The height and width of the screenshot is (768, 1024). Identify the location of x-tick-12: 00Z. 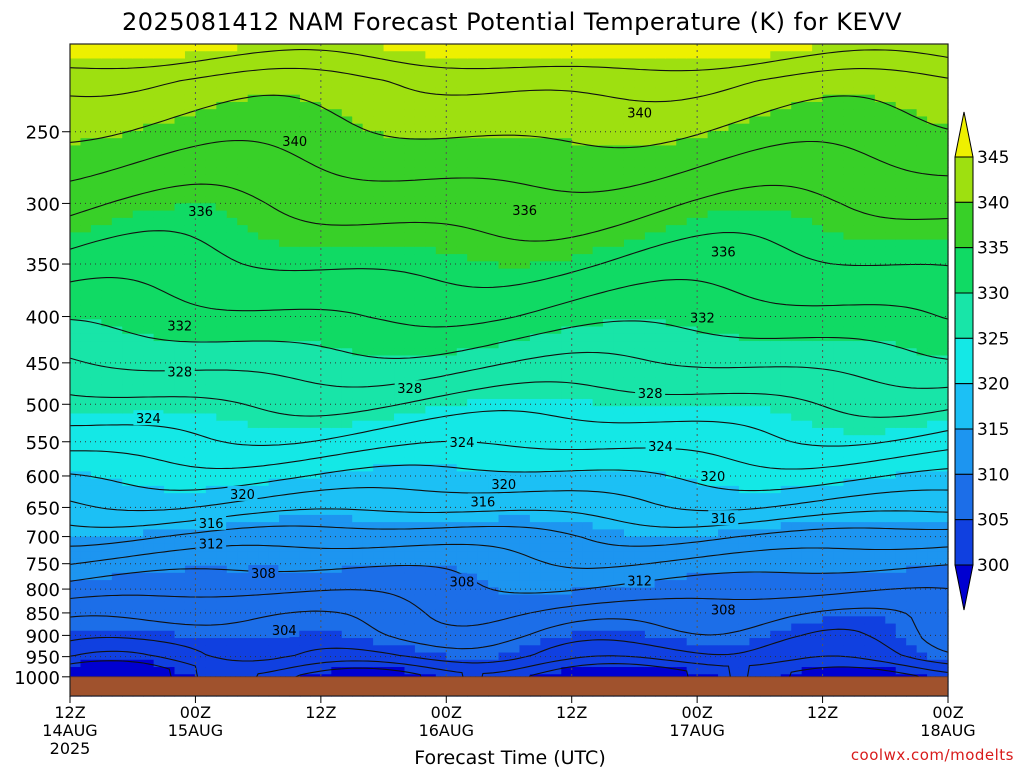
(195, 712).